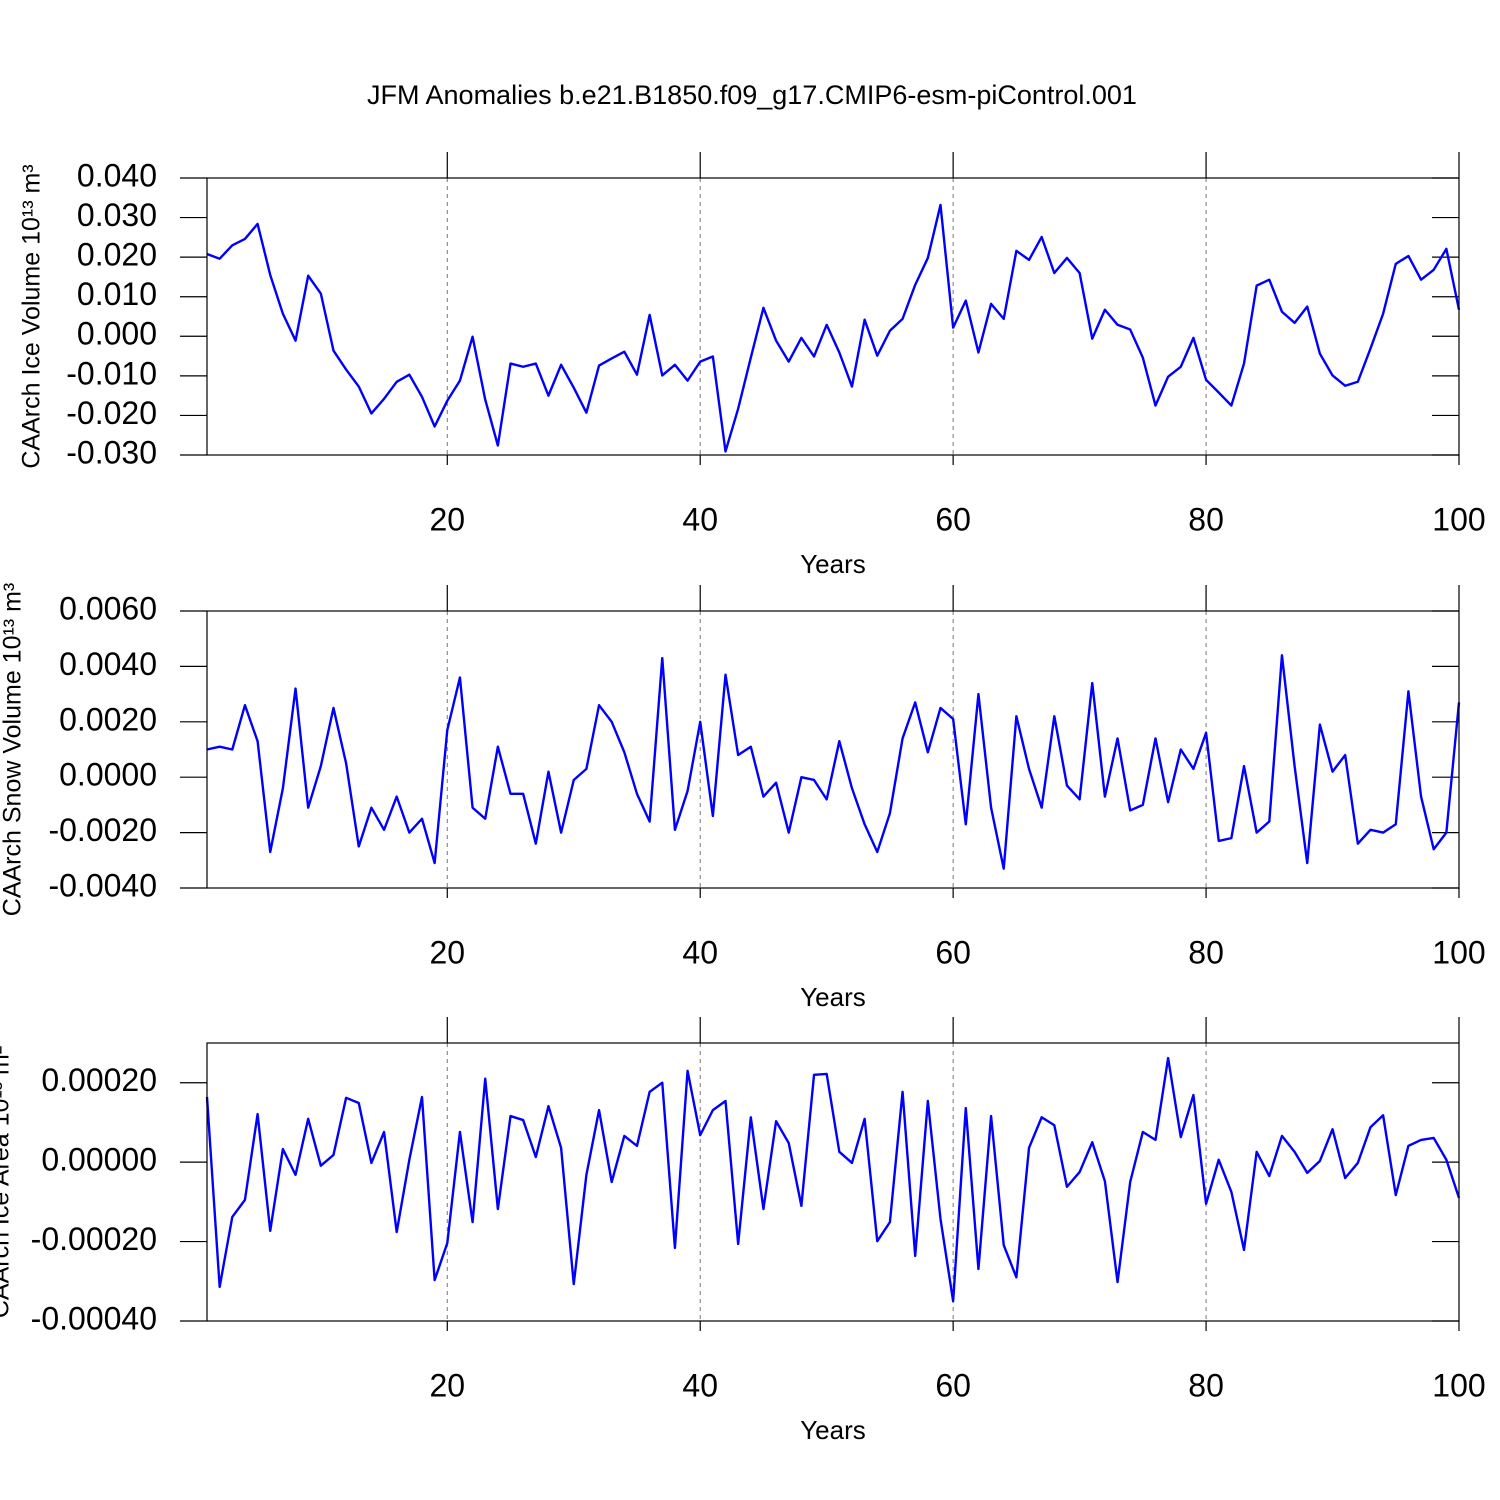 The height and width of the screenshot is (1500, 1500). Describe the element at coordinates (108, 664) in the screenshot. I see `y-tick-label: 0.0040` at that location.